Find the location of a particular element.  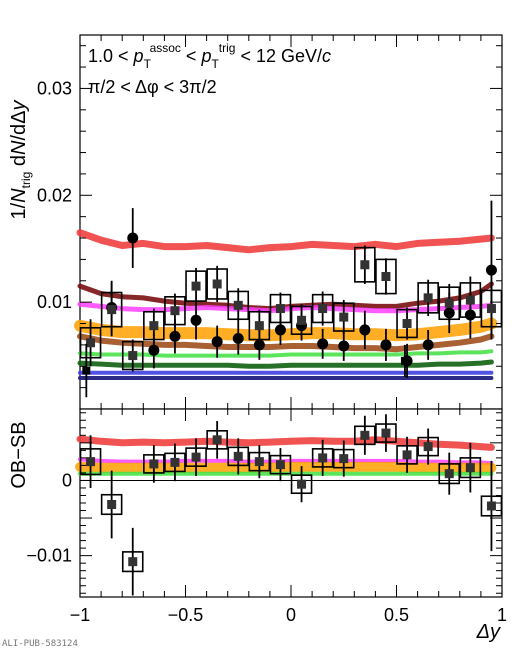

x-tick-label: 0.5 is located at coordinates (396, 615).